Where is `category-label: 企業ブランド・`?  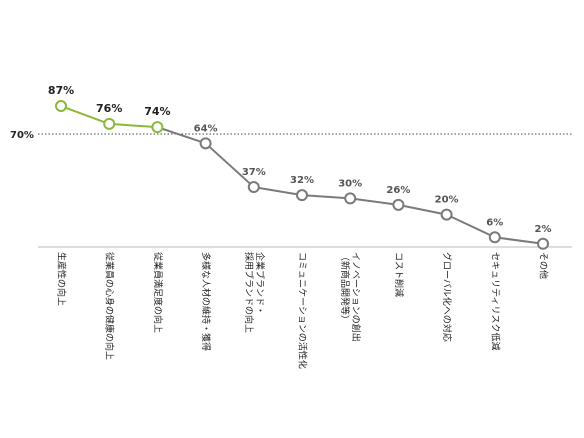
category-label: 企業ブランド・ is located at coordinates (260, 283).